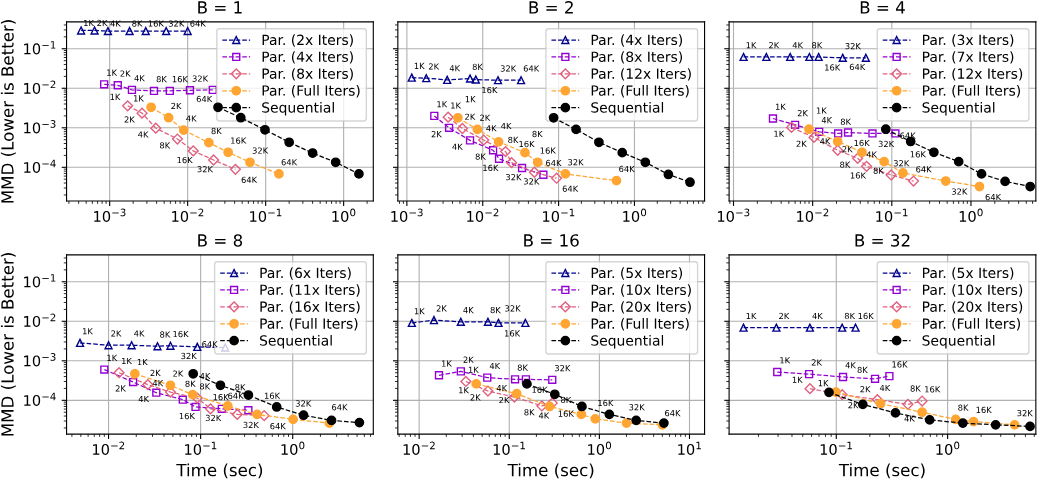 This screenshot has height=485, width=1040. Describe the element at coordinates (8, 344) in the screenshot. I see `y-axis-title: MMD (Lower is Better)` at that location.